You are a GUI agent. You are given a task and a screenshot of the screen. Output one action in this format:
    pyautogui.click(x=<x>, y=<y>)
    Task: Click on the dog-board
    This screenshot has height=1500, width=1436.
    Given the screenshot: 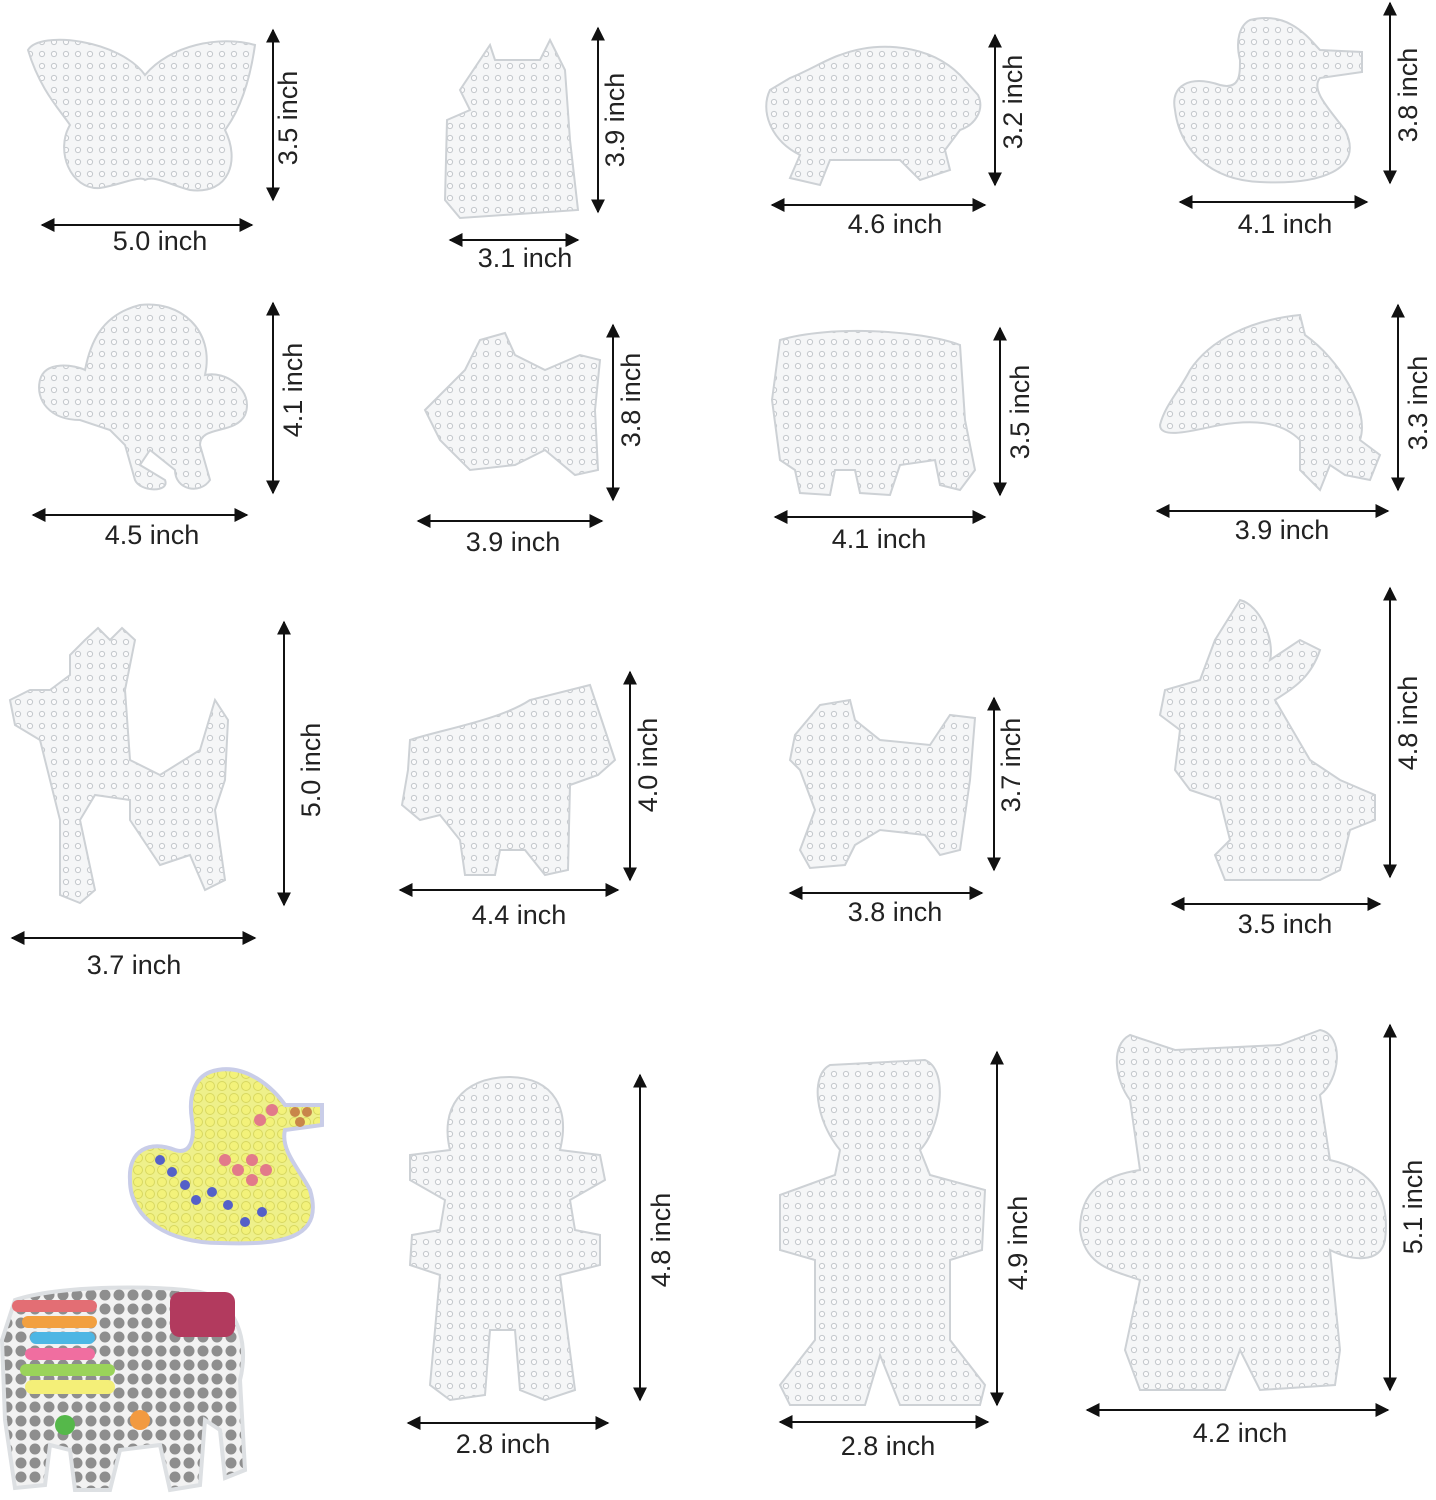 What is the action you would take?
    pyautogui.click(x=882, y=784)
    